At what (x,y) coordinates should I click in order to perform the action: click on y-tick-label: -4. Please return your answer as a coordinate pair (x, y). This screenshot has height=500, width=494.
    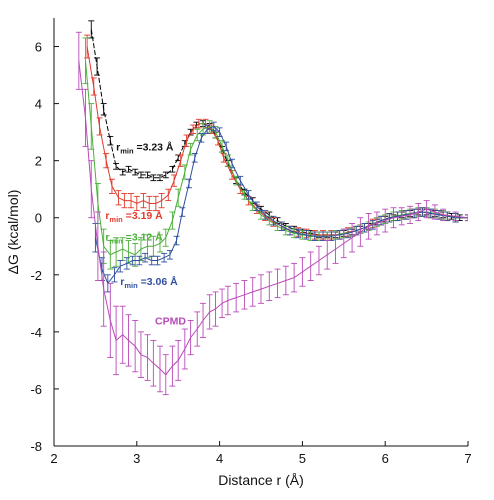
    Looking at the image, I should click on (36, 332).